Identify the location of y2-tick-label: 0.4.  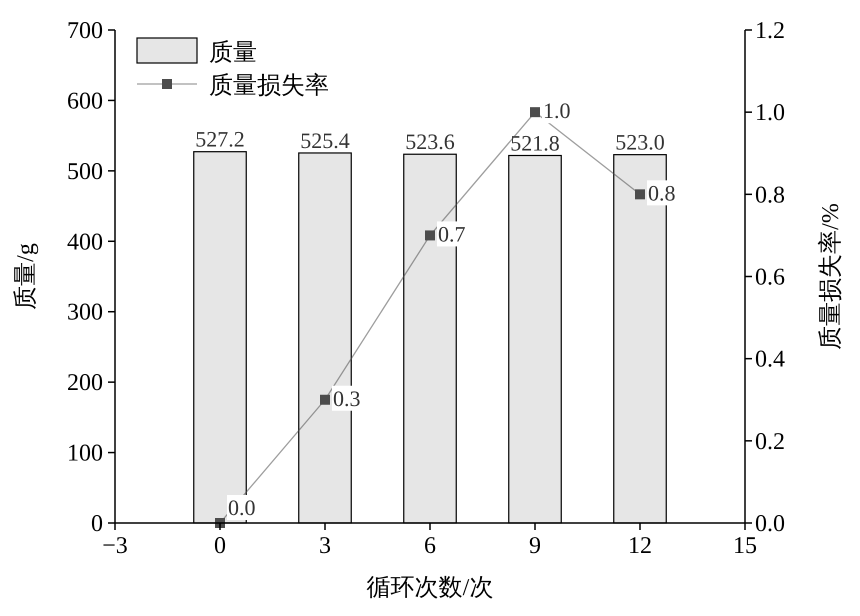
(770, 359).